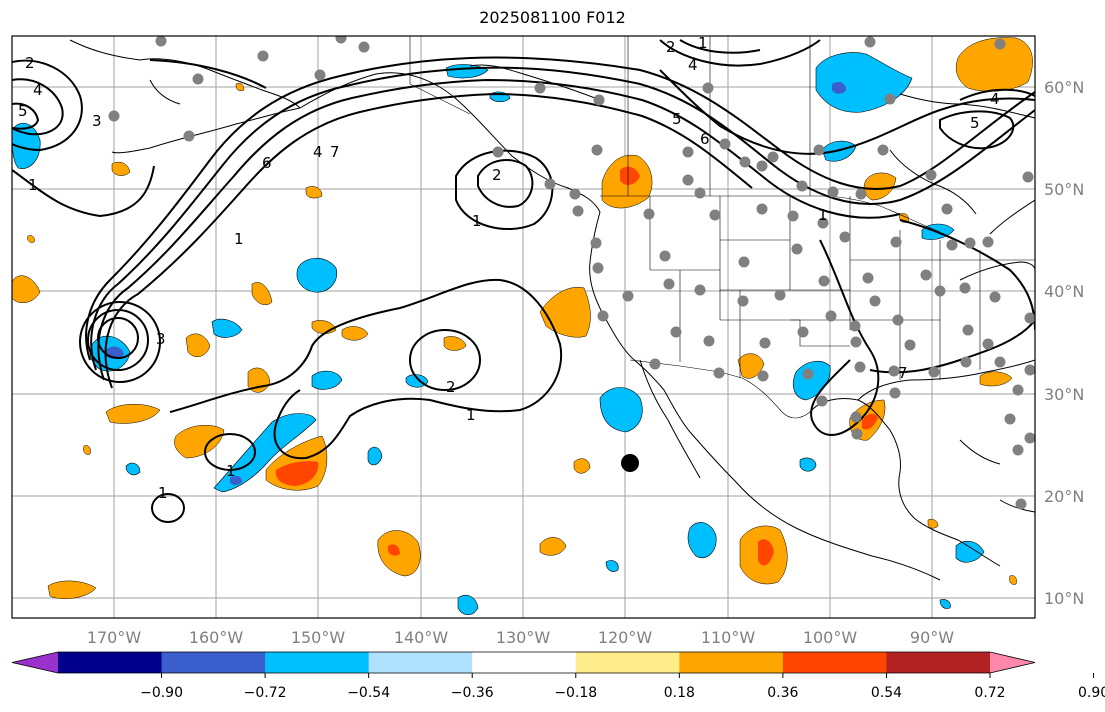 The height and width of the screenshot is (712, 1105). Describe the element at coordinates (1064, 394) in the screenshot. I see `lat-label: 30°N` at that location.